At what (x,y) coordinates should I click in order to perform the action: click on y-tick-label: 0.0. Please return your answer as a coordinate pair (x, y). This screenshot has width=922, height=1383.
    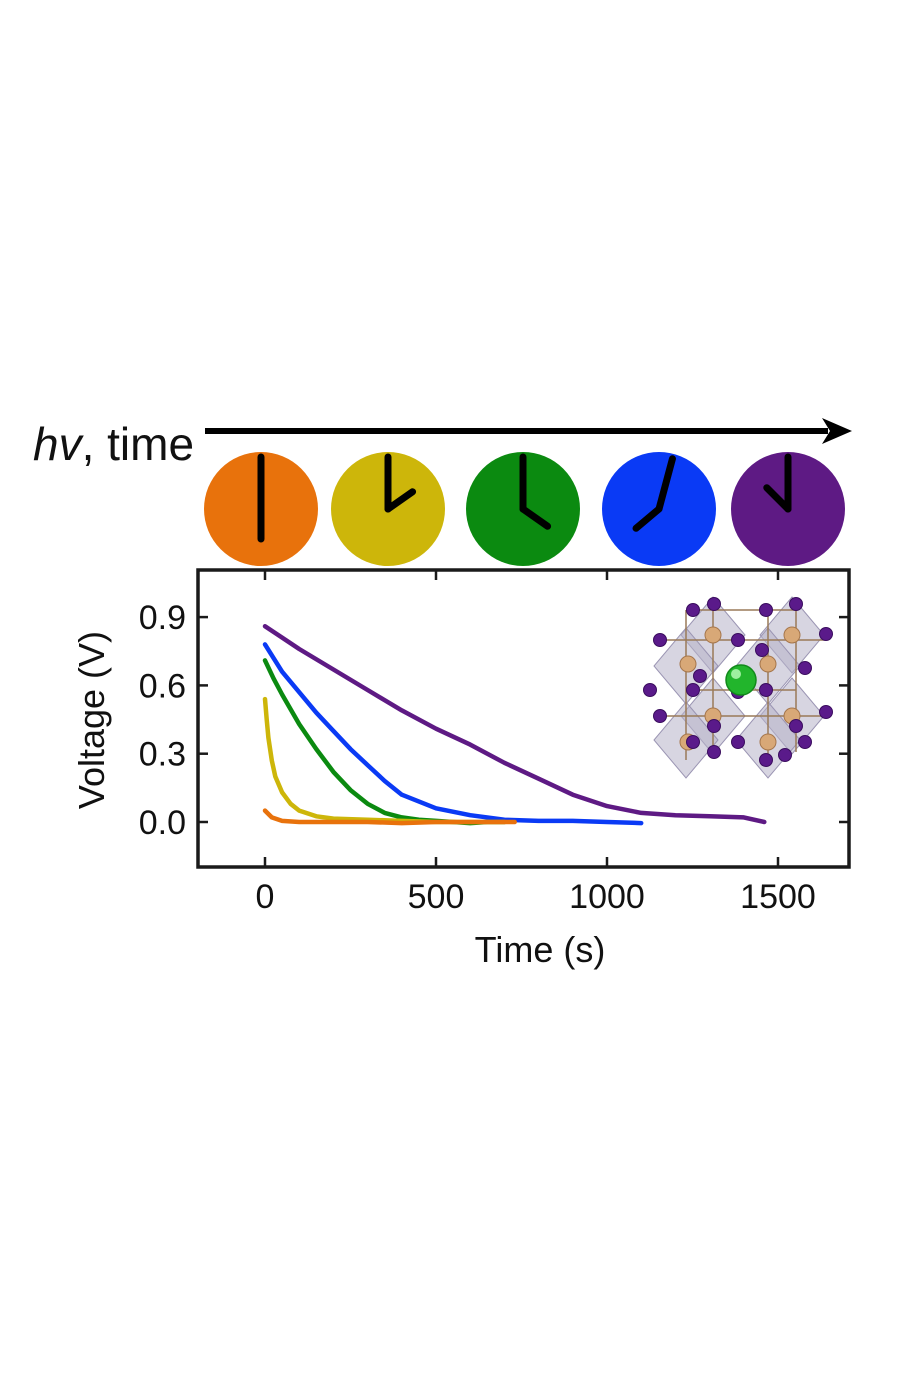
    Looking at the image, I should click on (162, 823).